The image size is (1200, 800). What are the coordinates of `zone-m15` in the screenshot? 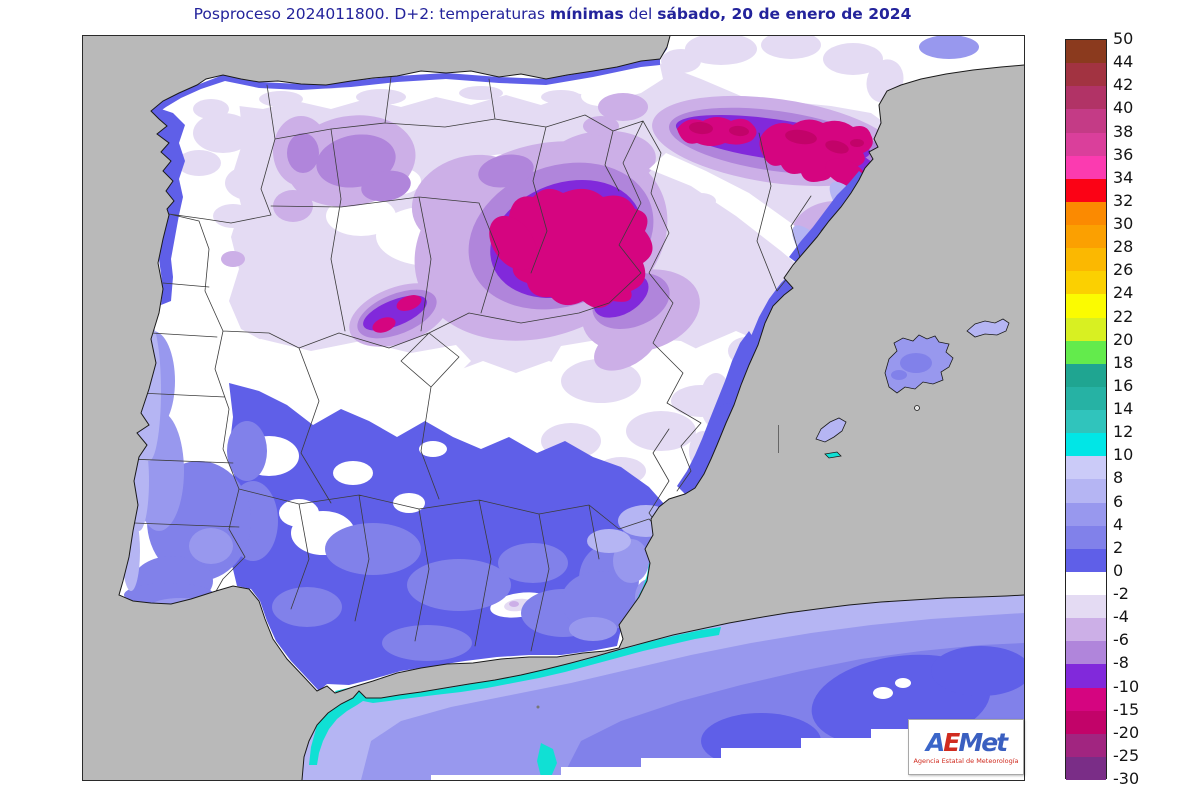 It's located at (776, 137).